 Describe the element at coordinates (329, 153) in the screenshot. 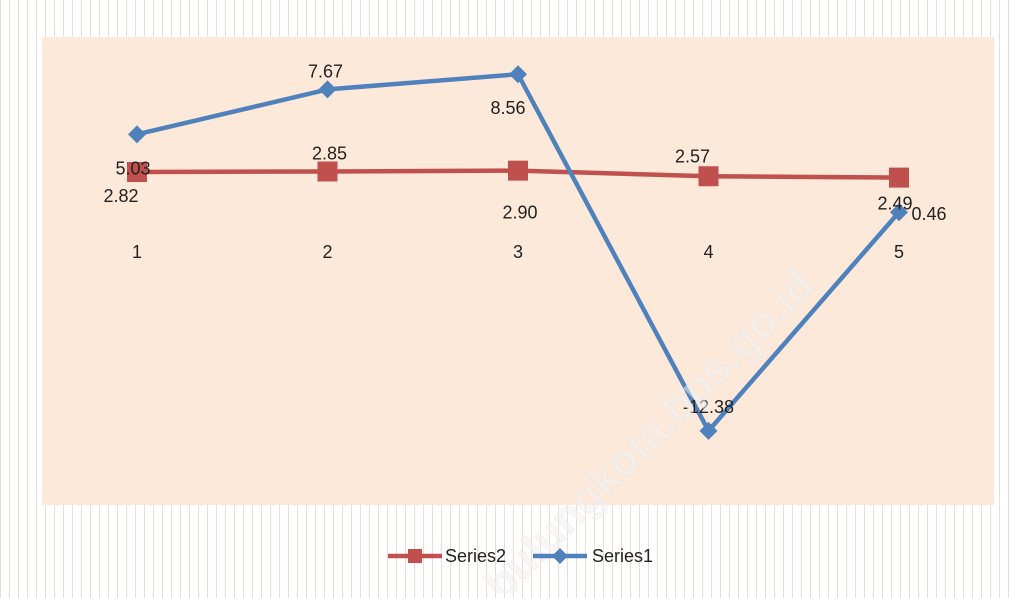

I see `series2-data-label-2: 2.85` at that location.